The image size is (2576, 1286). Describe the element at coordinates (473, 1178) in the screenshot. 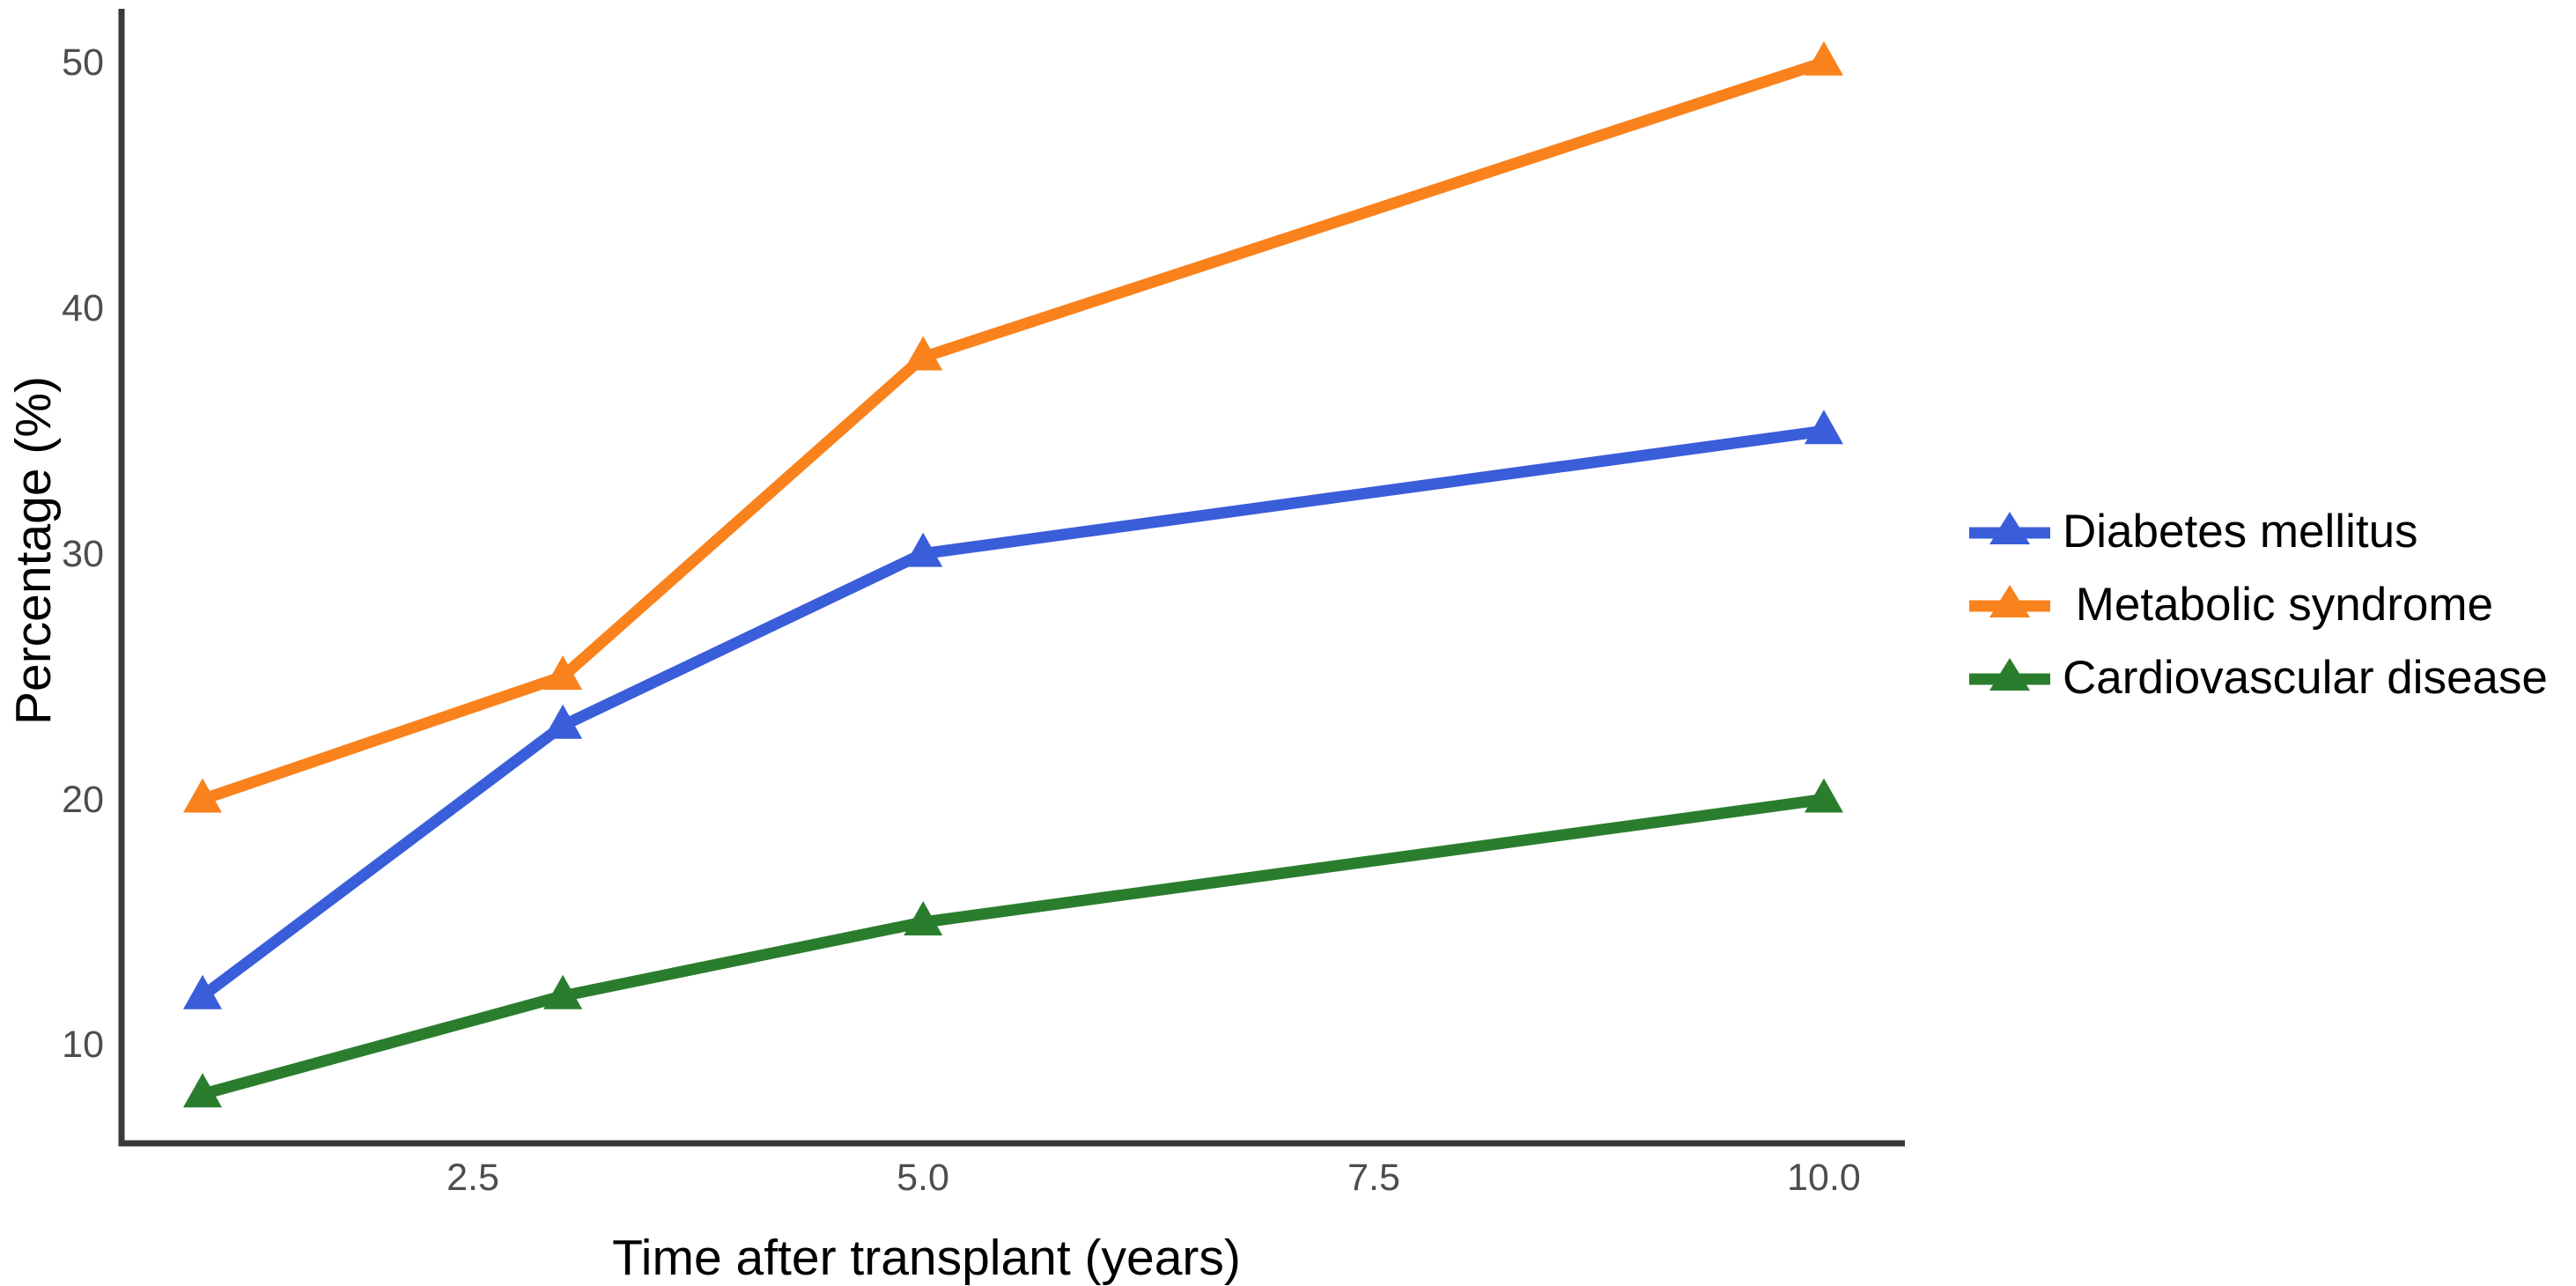

I see `x-tick-label-2-5: 2.5` at that location.